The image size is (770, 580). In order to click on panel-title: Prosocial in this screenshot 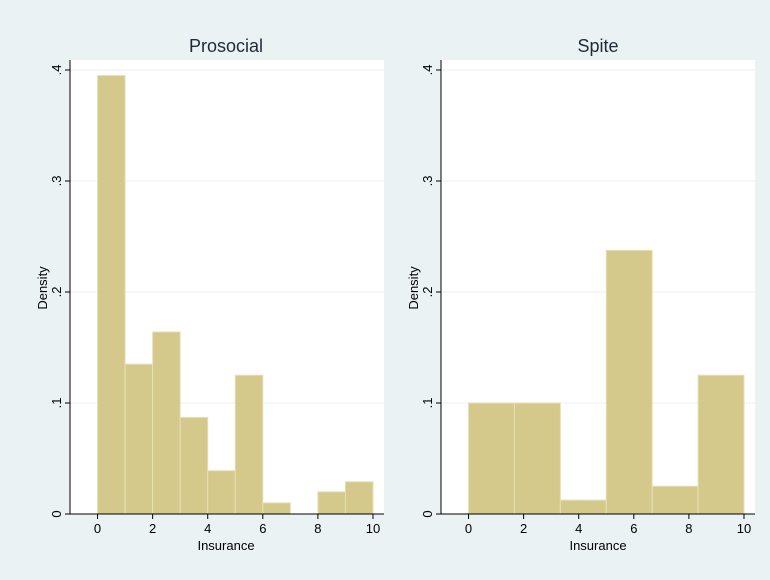, I will do `click(226, 46)`.